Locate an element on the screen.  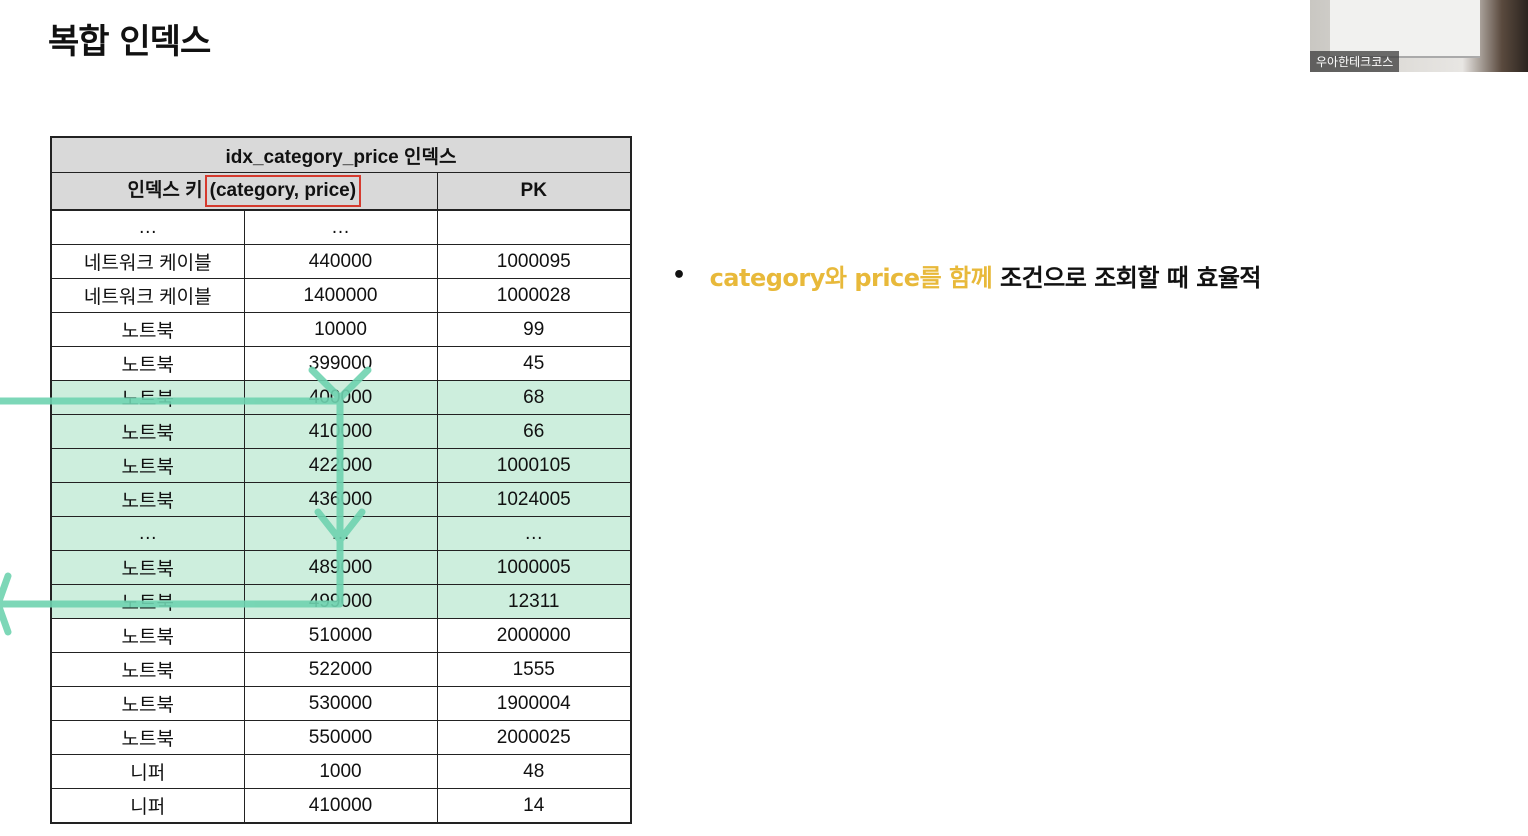
cell-pk: 2000000 is located at coordinates (534, 635).